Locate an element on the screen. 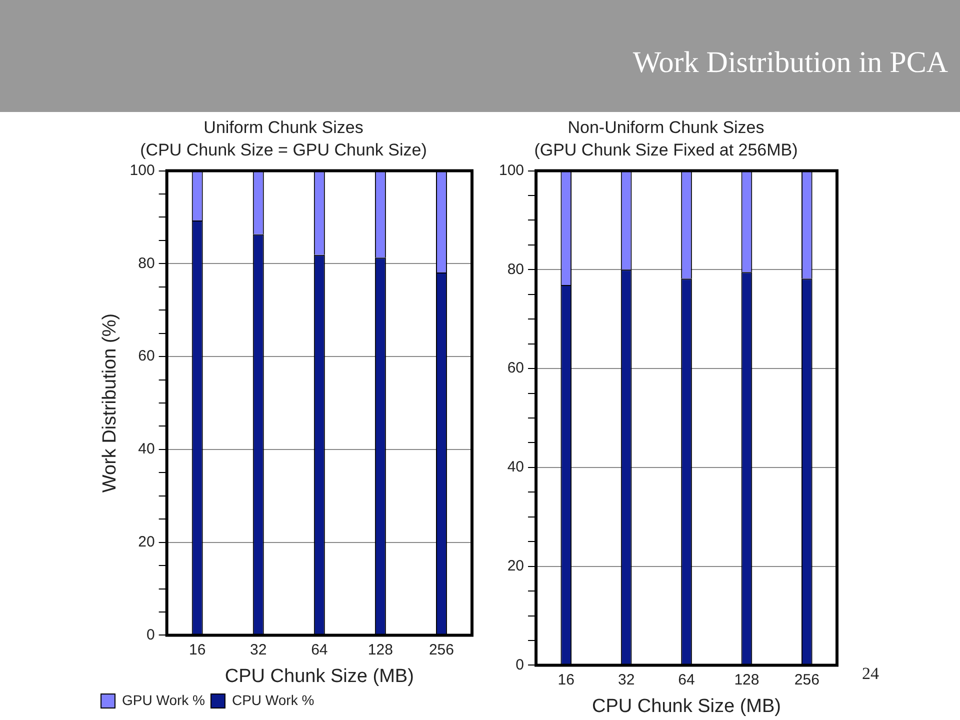 This screenshot has width=960, height=720. chart-subtitle: (CPU Chunk Size = GPU Chunk Size) is located at coordinates (283, 150).